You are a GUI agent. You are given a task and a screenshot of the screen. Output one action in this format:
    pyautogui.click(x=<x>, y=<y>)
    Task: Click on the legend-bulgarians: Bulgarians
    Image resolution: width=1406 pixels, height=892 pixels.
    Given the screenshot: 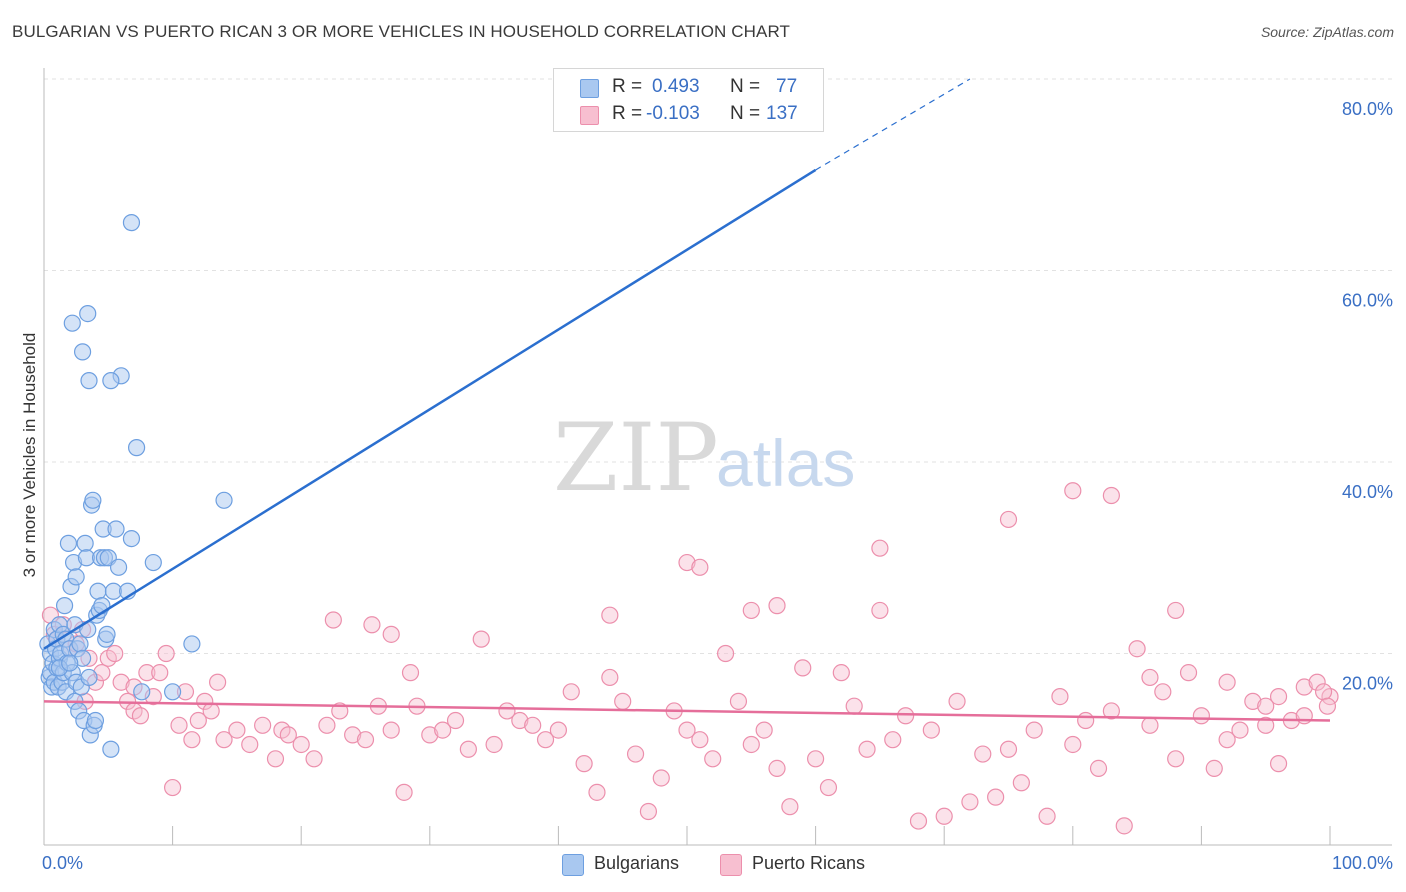 What is the action you would take?
    pyautogui.click(x=632, y=864)
    